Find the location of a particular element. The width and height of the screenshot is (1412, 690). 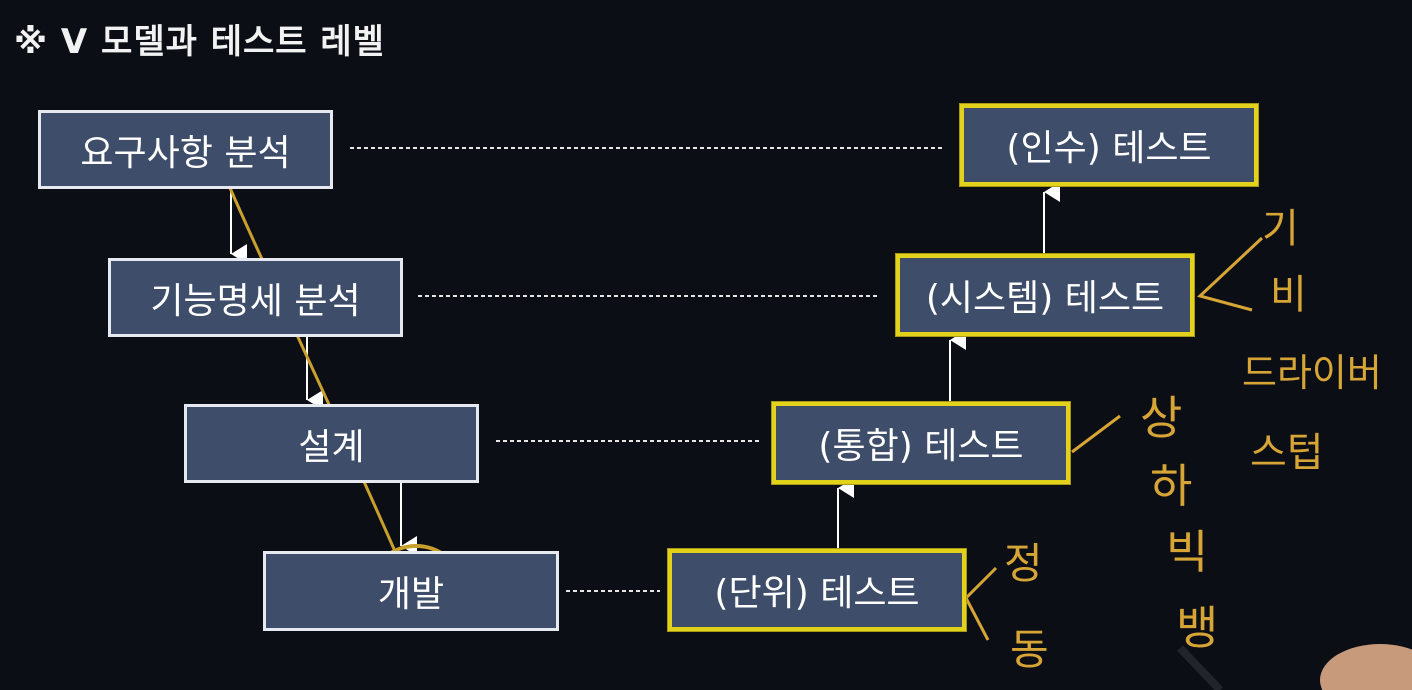

annotation-big: 빅 is located at coordinates (1187, 552).